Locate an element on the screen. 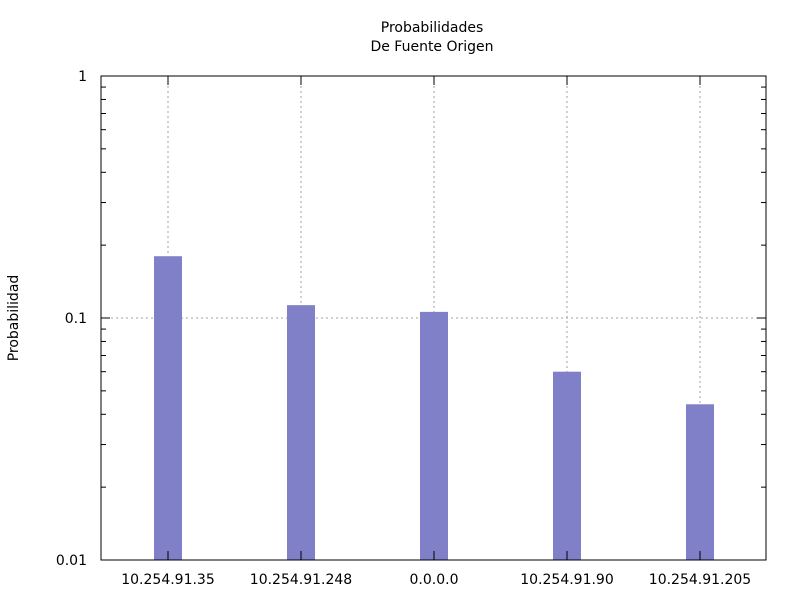 The height and width of the screenshot is (600, 800). x-tick-label: 10.254.91.35 is located at coordinates (168, 580).